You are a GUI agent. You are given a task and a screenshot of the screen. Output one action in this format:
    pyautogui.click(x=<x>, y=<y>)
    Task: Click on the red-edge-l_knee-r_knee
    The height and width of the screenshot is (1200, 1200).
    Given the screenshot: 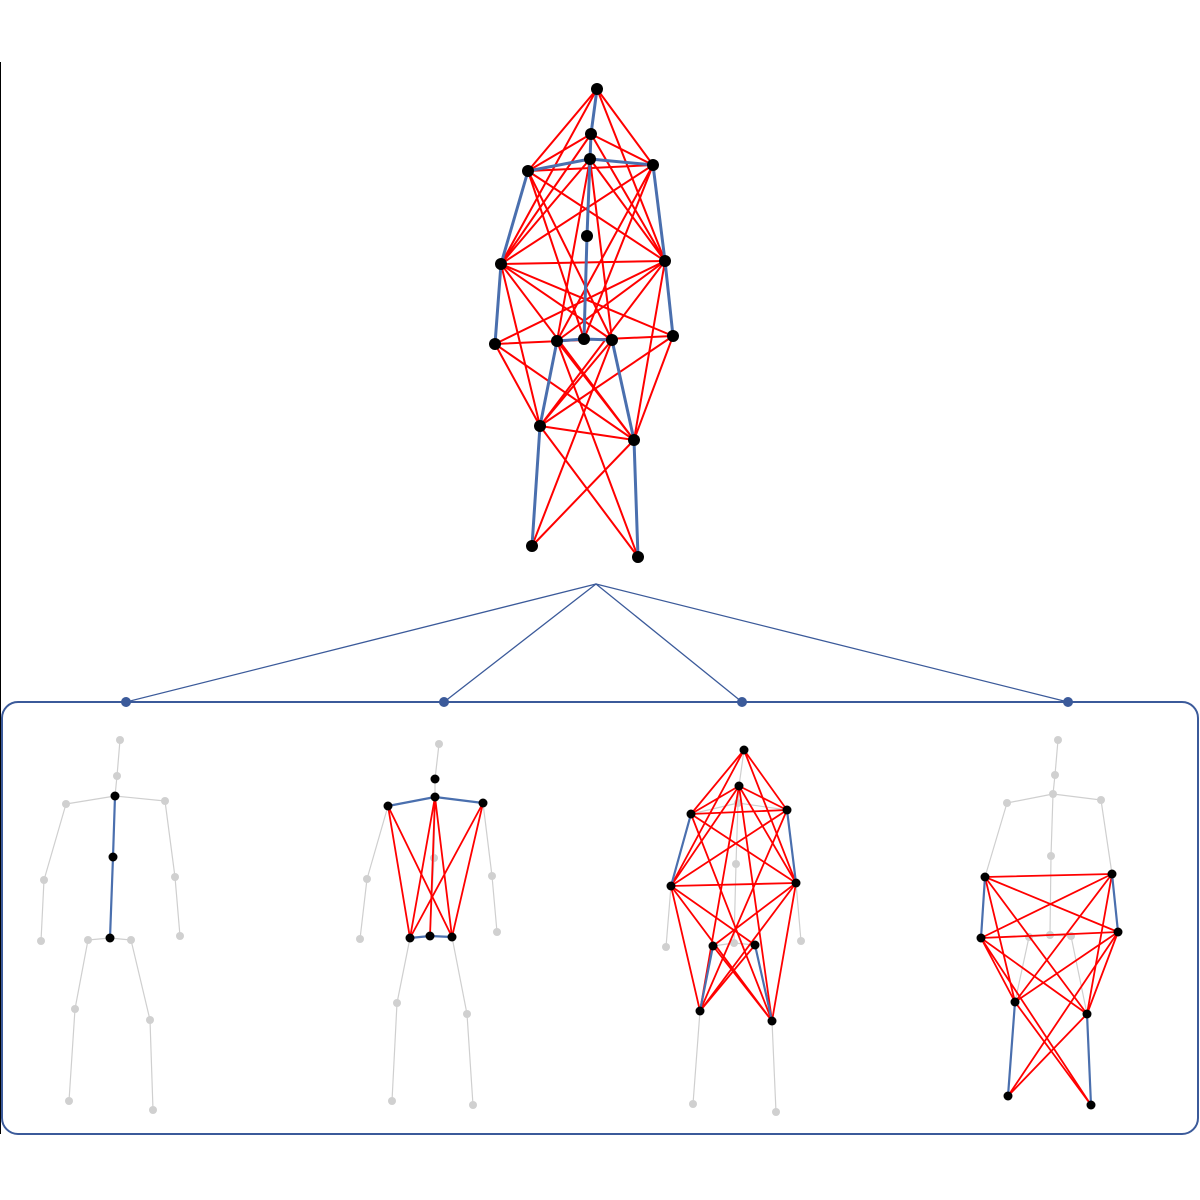 What is the action you would take?
    pyautogui.click(x=587, y=433)
    